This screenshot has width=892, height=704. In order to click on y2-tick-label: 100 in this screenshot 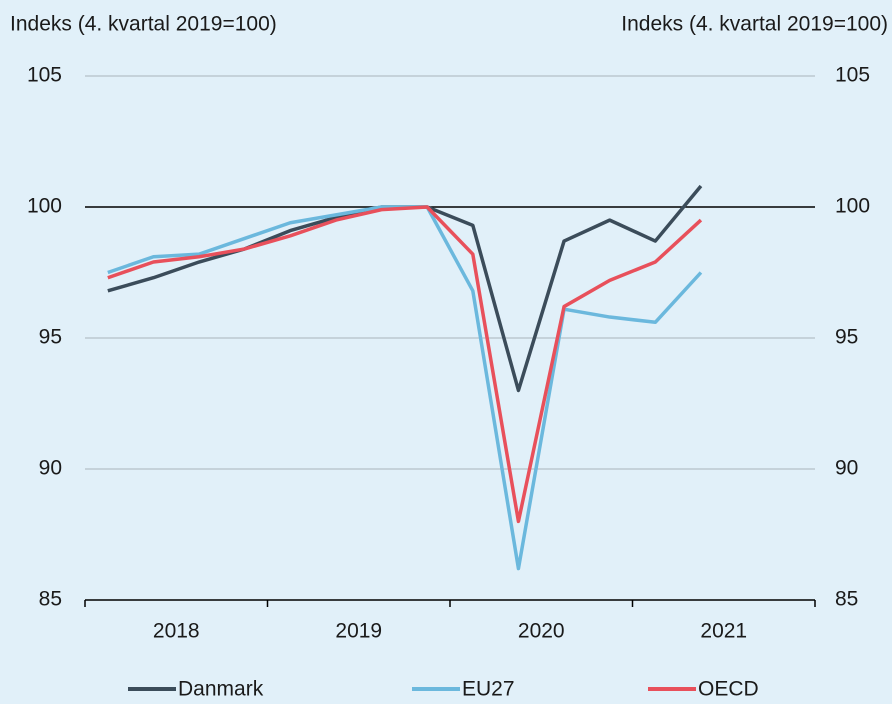, I will do `click(852, 206)`.